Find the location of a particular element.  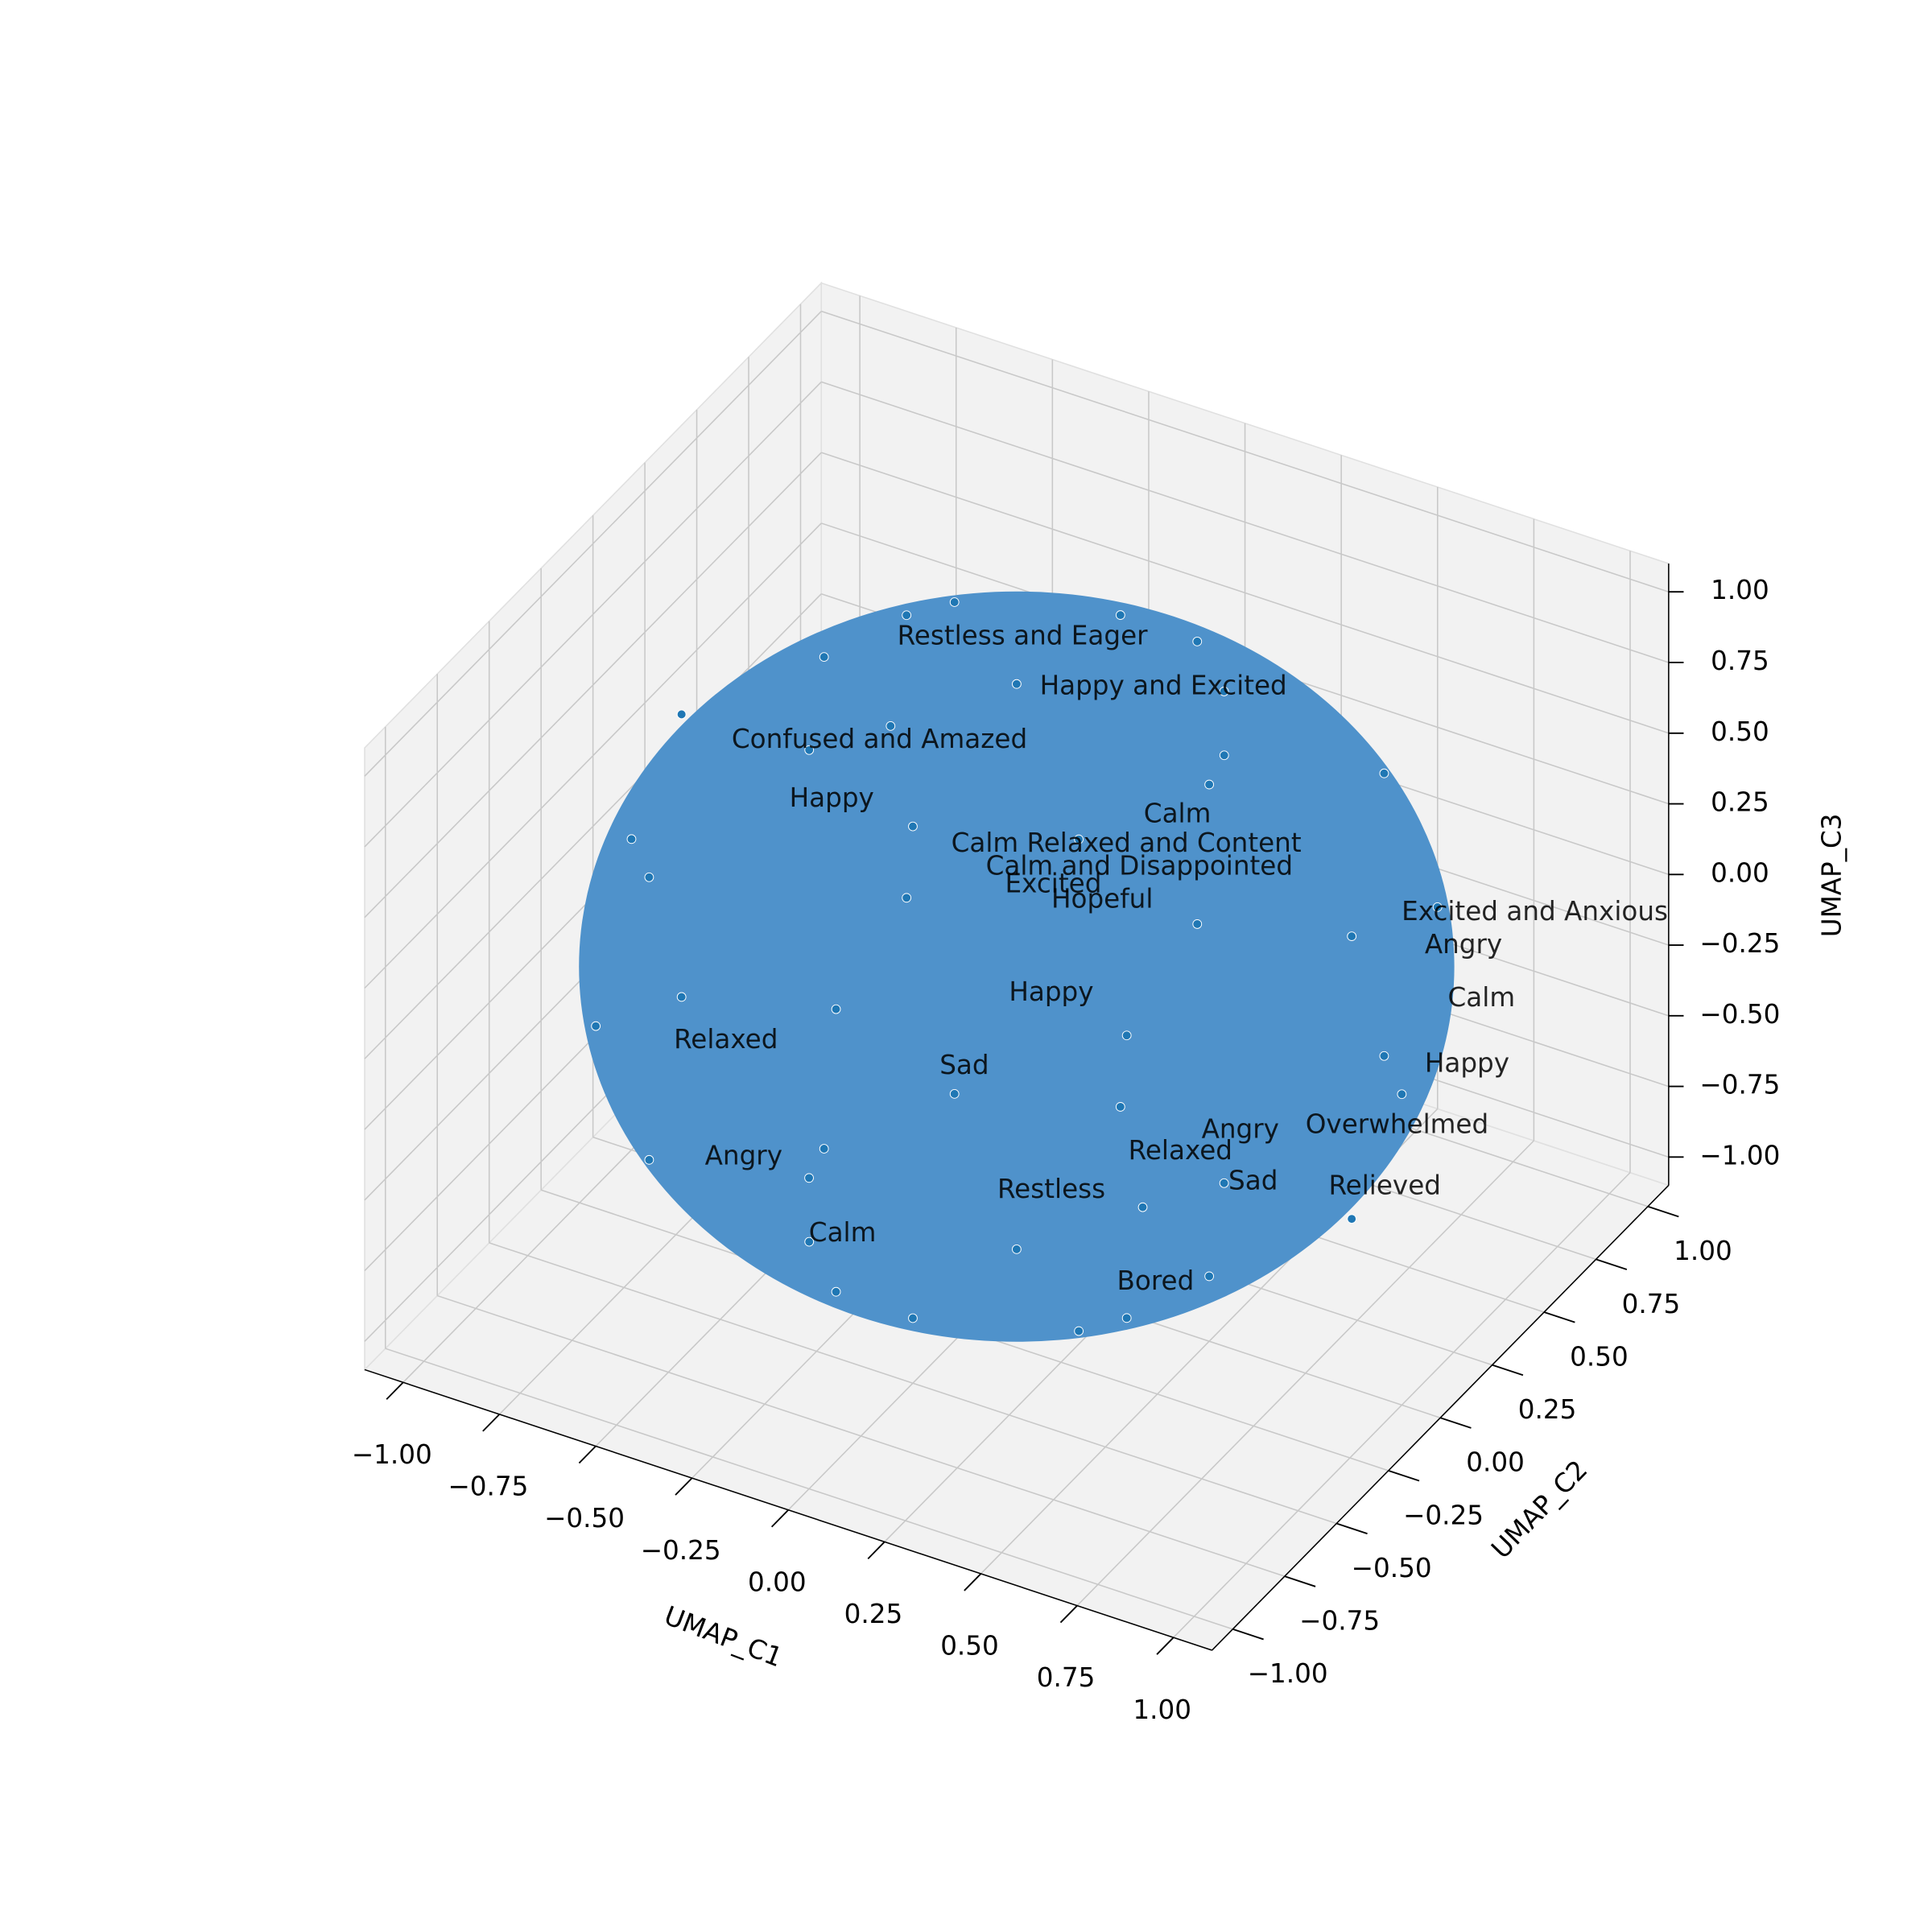

x-tick-label: 0.00 is located at coordinates (777, 1582).